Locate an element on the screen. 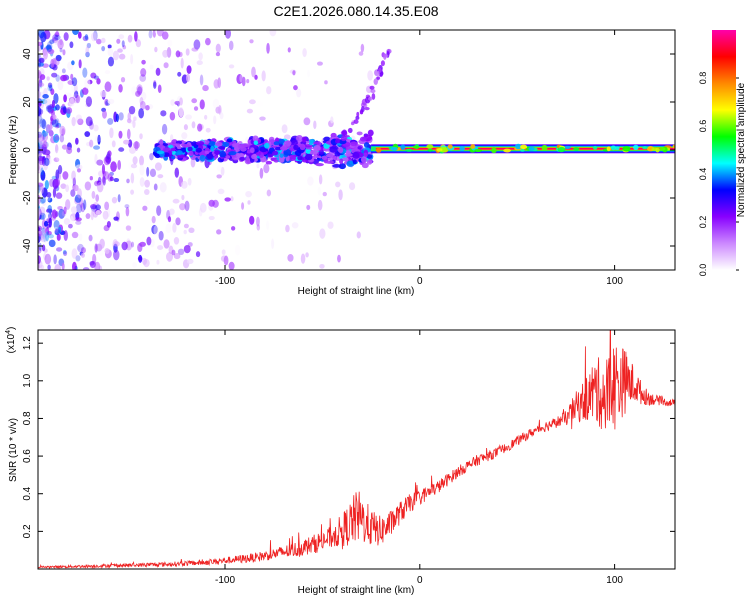  colorbar-tick-label: 0.0 is located at coordinates (703, 270).